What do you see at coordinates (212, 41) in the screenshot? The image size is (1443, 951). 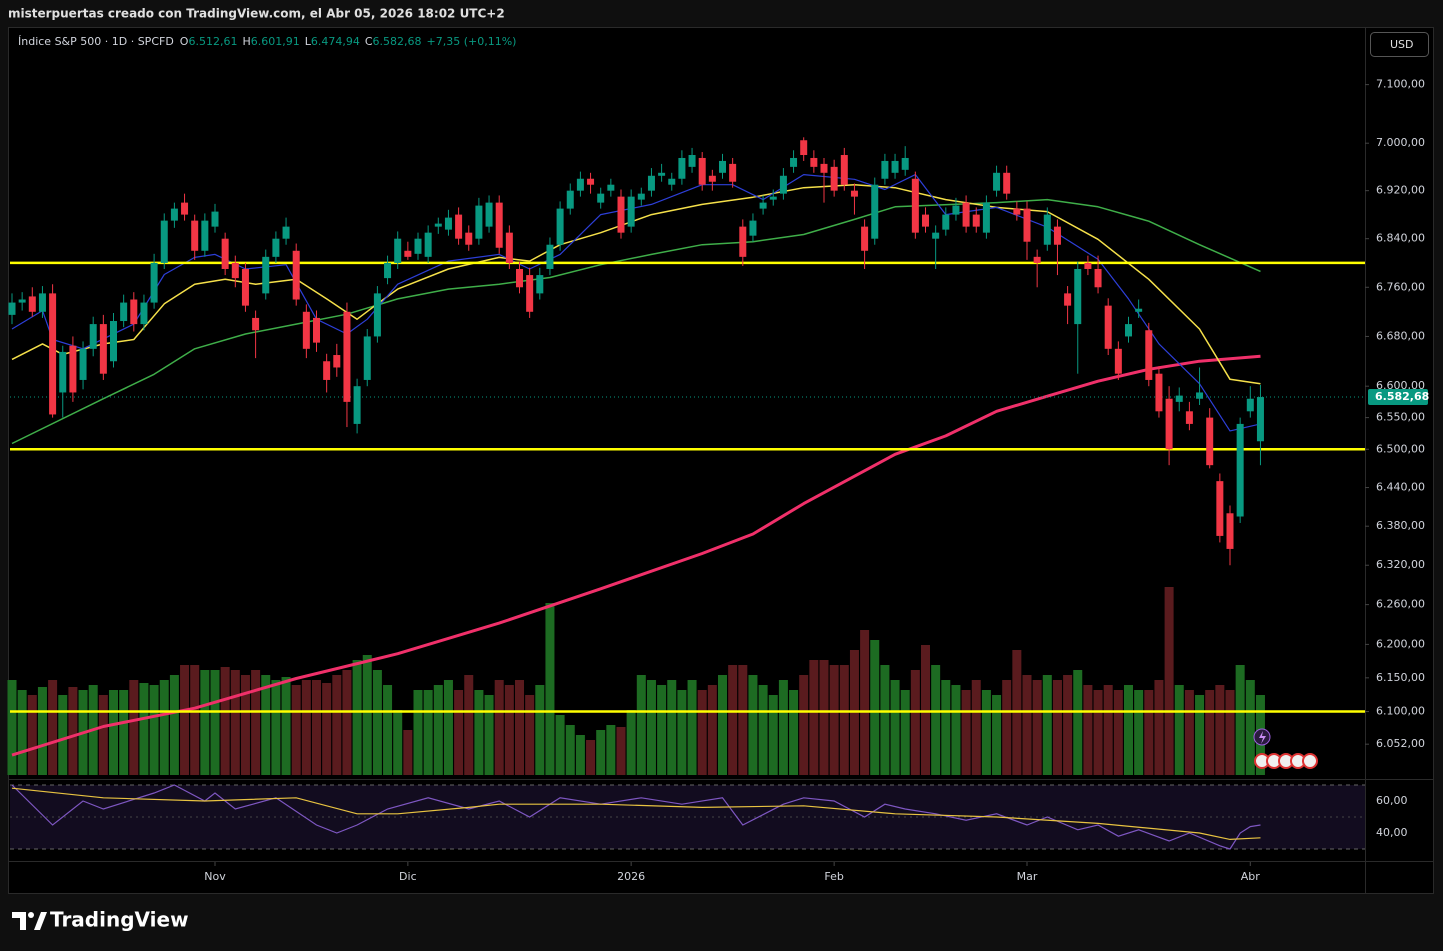 I see `ohlc-value: 6.512,61` at bounding box center [212, 41].